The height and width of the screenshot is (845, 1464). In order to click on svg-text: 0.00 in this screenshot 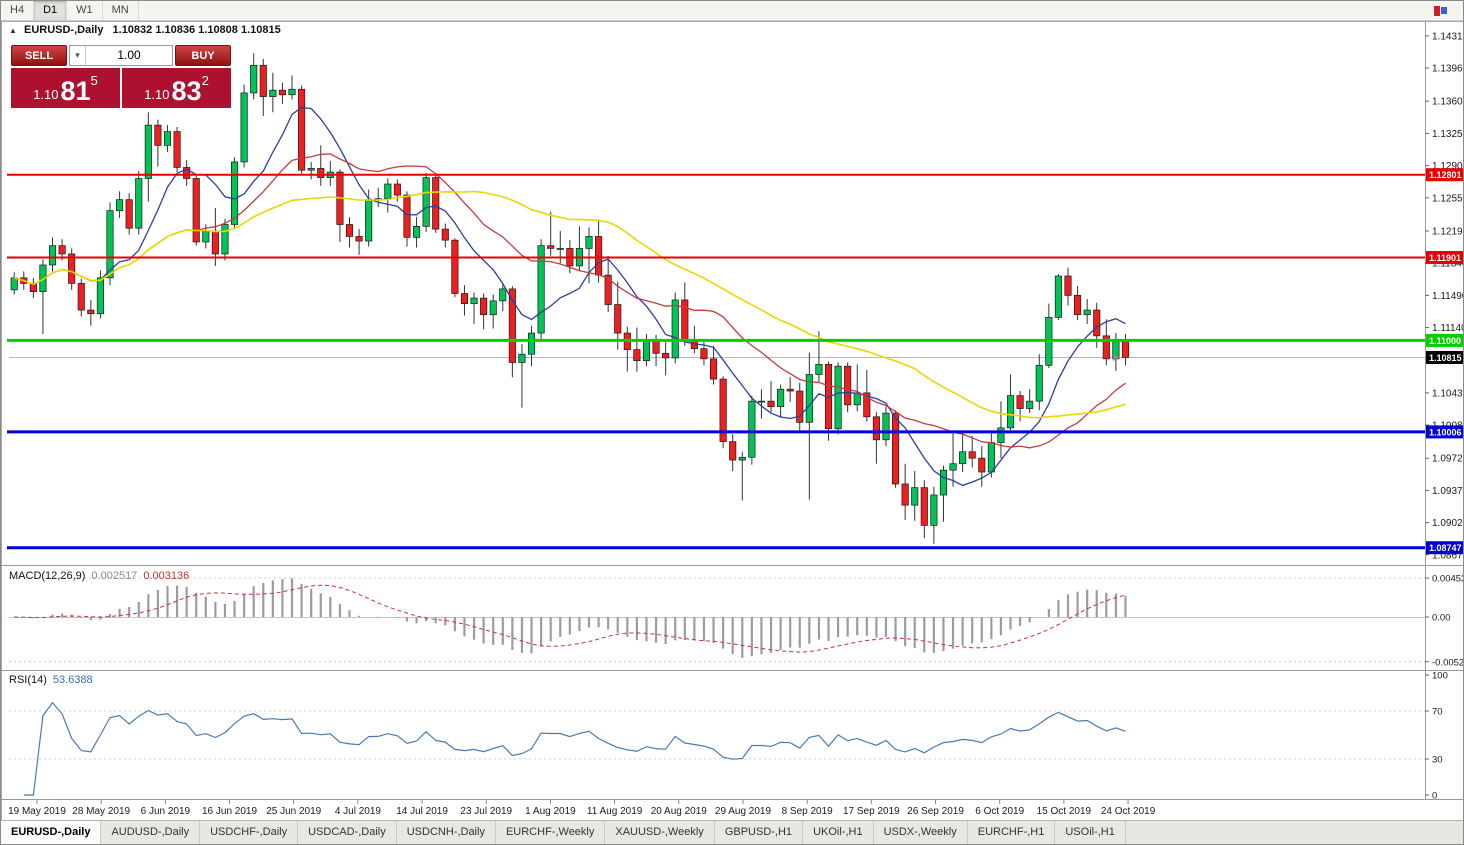, I will do `click(1441, 618)`.